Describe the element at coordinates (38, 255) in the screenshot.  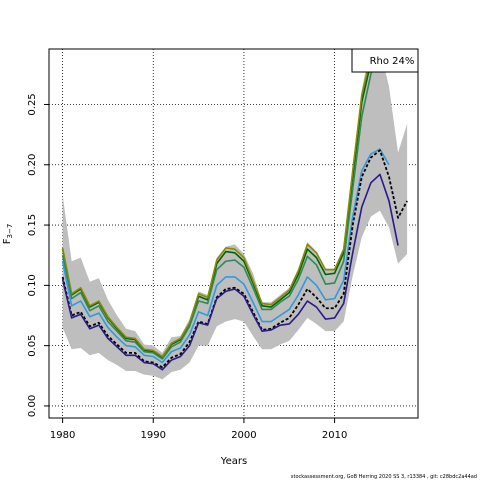
I see `y-axis: 0.00 0.05 0.10 0.15 0.20 0.25` at that location.